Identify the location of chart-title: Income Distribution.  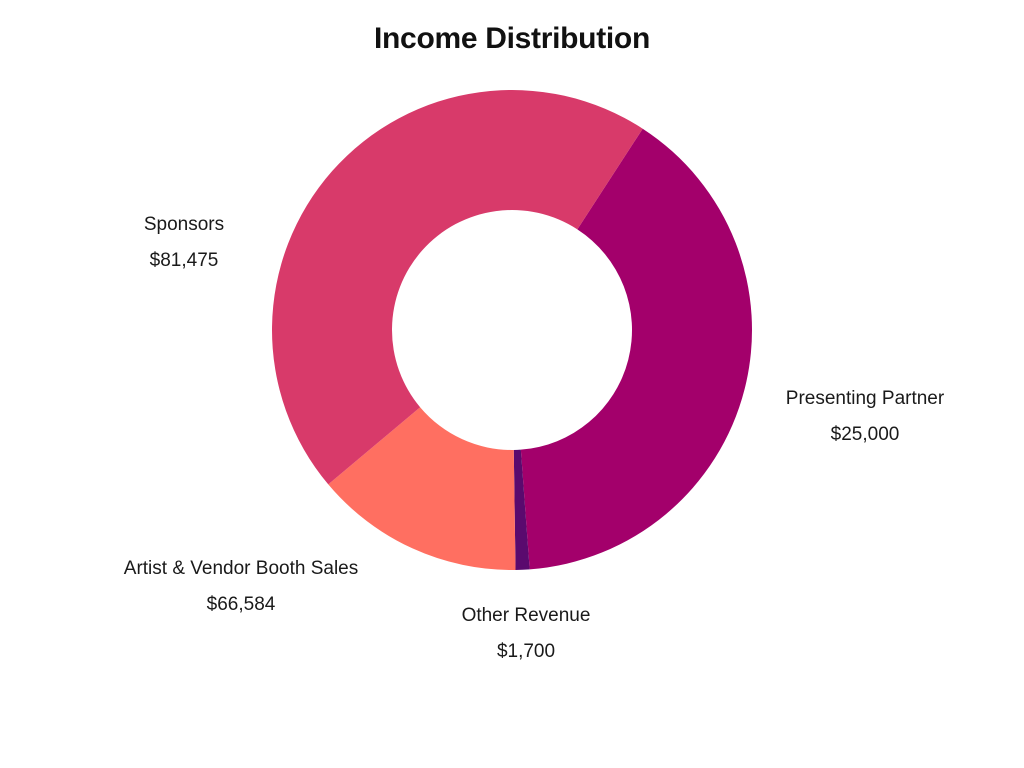
(512, 38).